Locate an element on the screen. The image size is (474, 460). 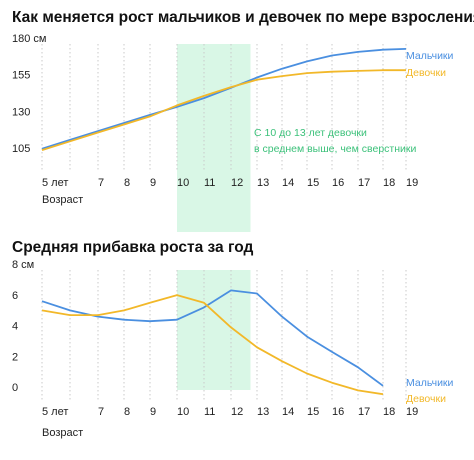
chart1-x-tick-label: 9 is located at coordinates (153, 183).